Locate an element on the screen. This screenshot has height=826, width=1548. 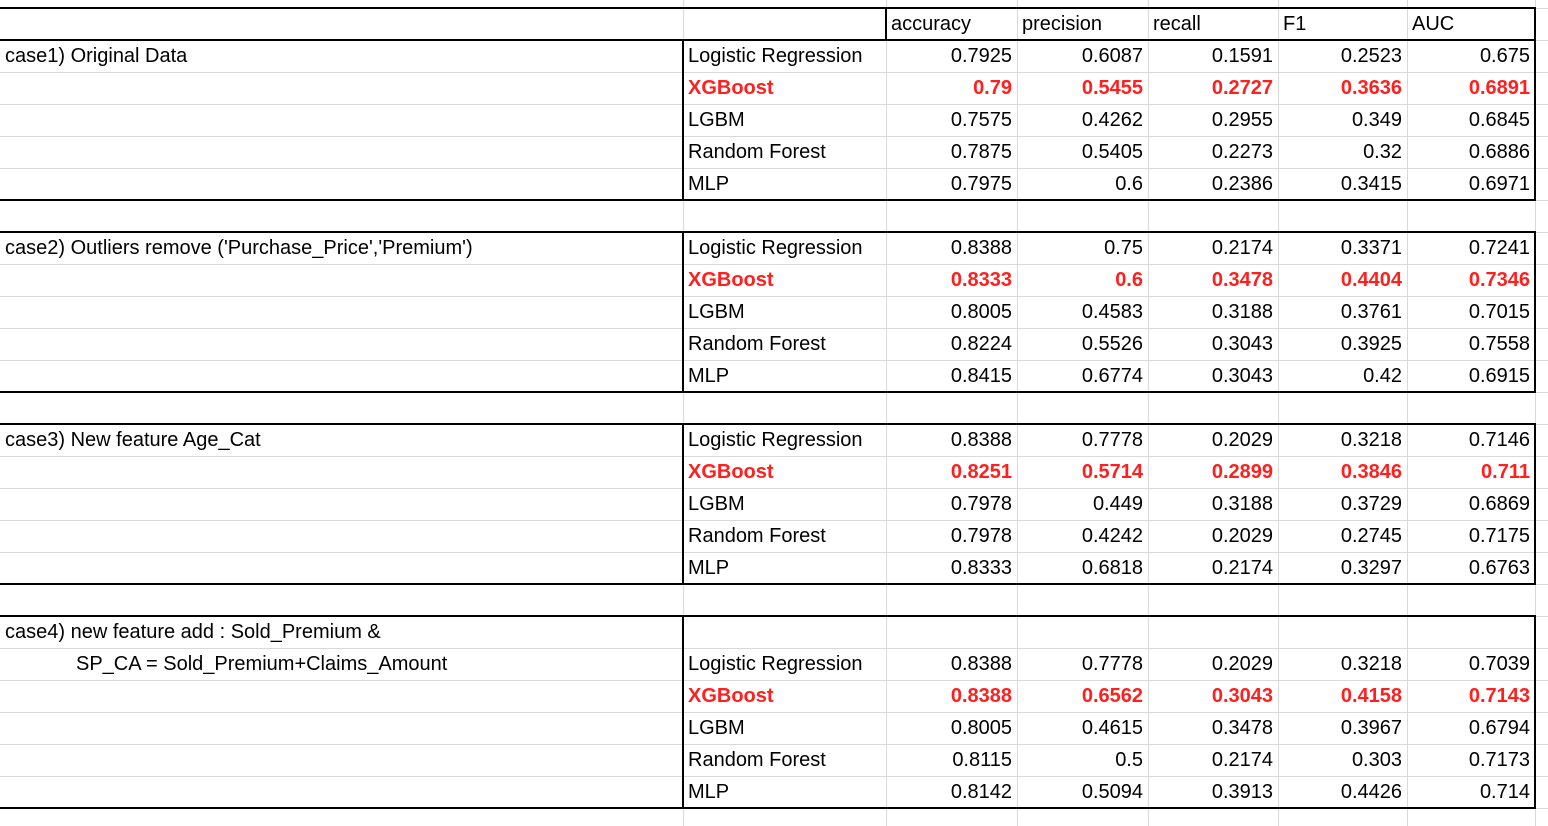
metric-value: 0.6845 is located at coordinates (1499, 120).